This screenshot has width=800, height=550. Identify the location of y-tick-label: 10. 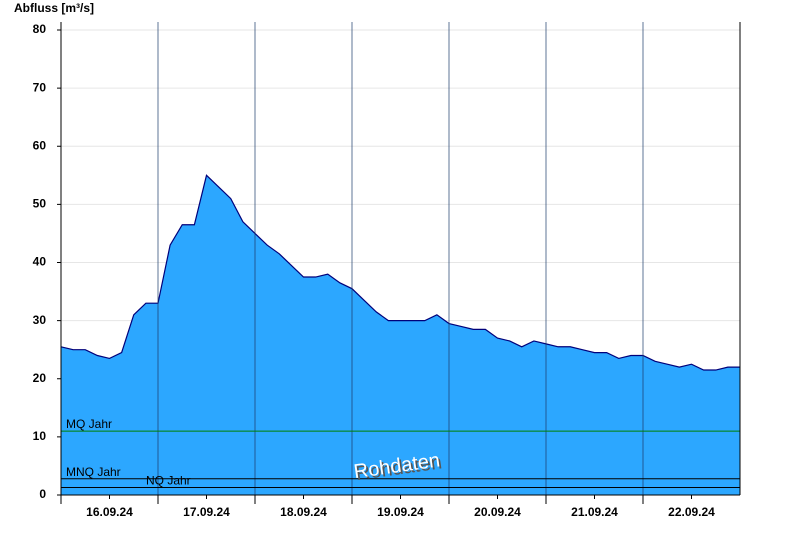
(40, 436).